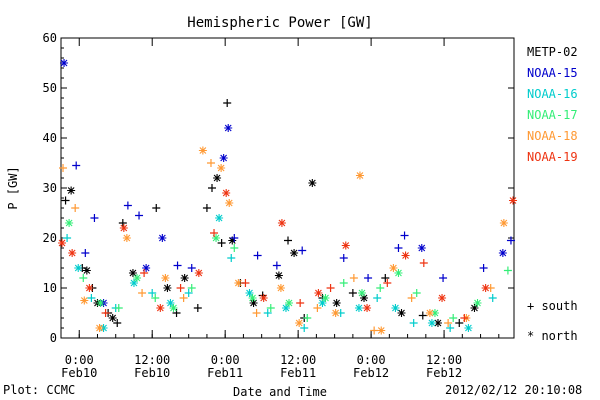  Describe the element at coordinates (50, 38) in the screenshot. I see `y-tick-label: 60` at that location.